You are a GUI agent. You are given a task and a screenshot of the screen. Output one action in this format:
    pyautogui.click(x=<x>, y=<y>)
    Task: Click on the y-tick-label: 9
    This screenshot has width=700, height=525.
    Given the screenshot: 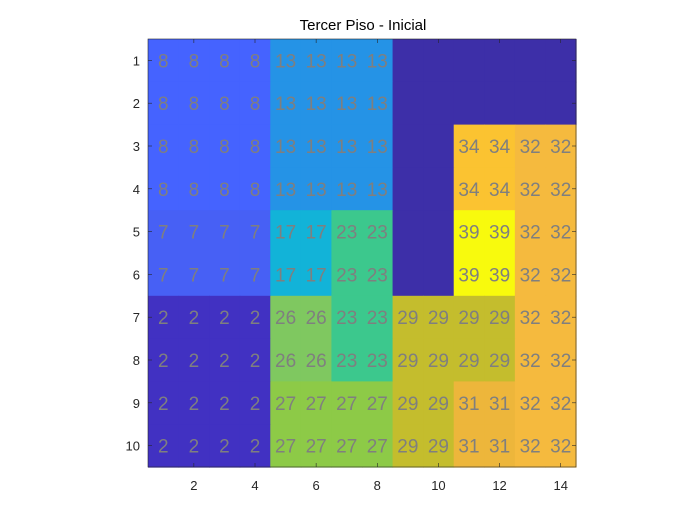 What is the action you would take?
    pyautogui.click(x=136, y=403)
    